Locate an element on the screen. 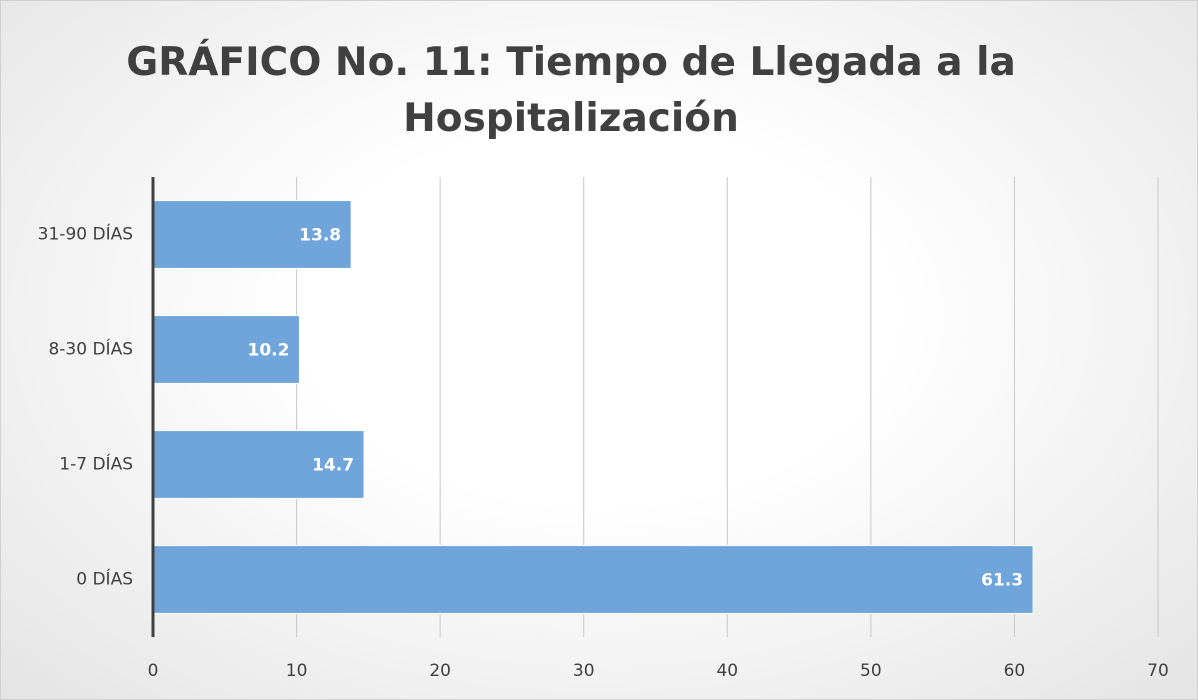  y-tick-label: 31-90 DÍAS is located at coordinates (85, 234).